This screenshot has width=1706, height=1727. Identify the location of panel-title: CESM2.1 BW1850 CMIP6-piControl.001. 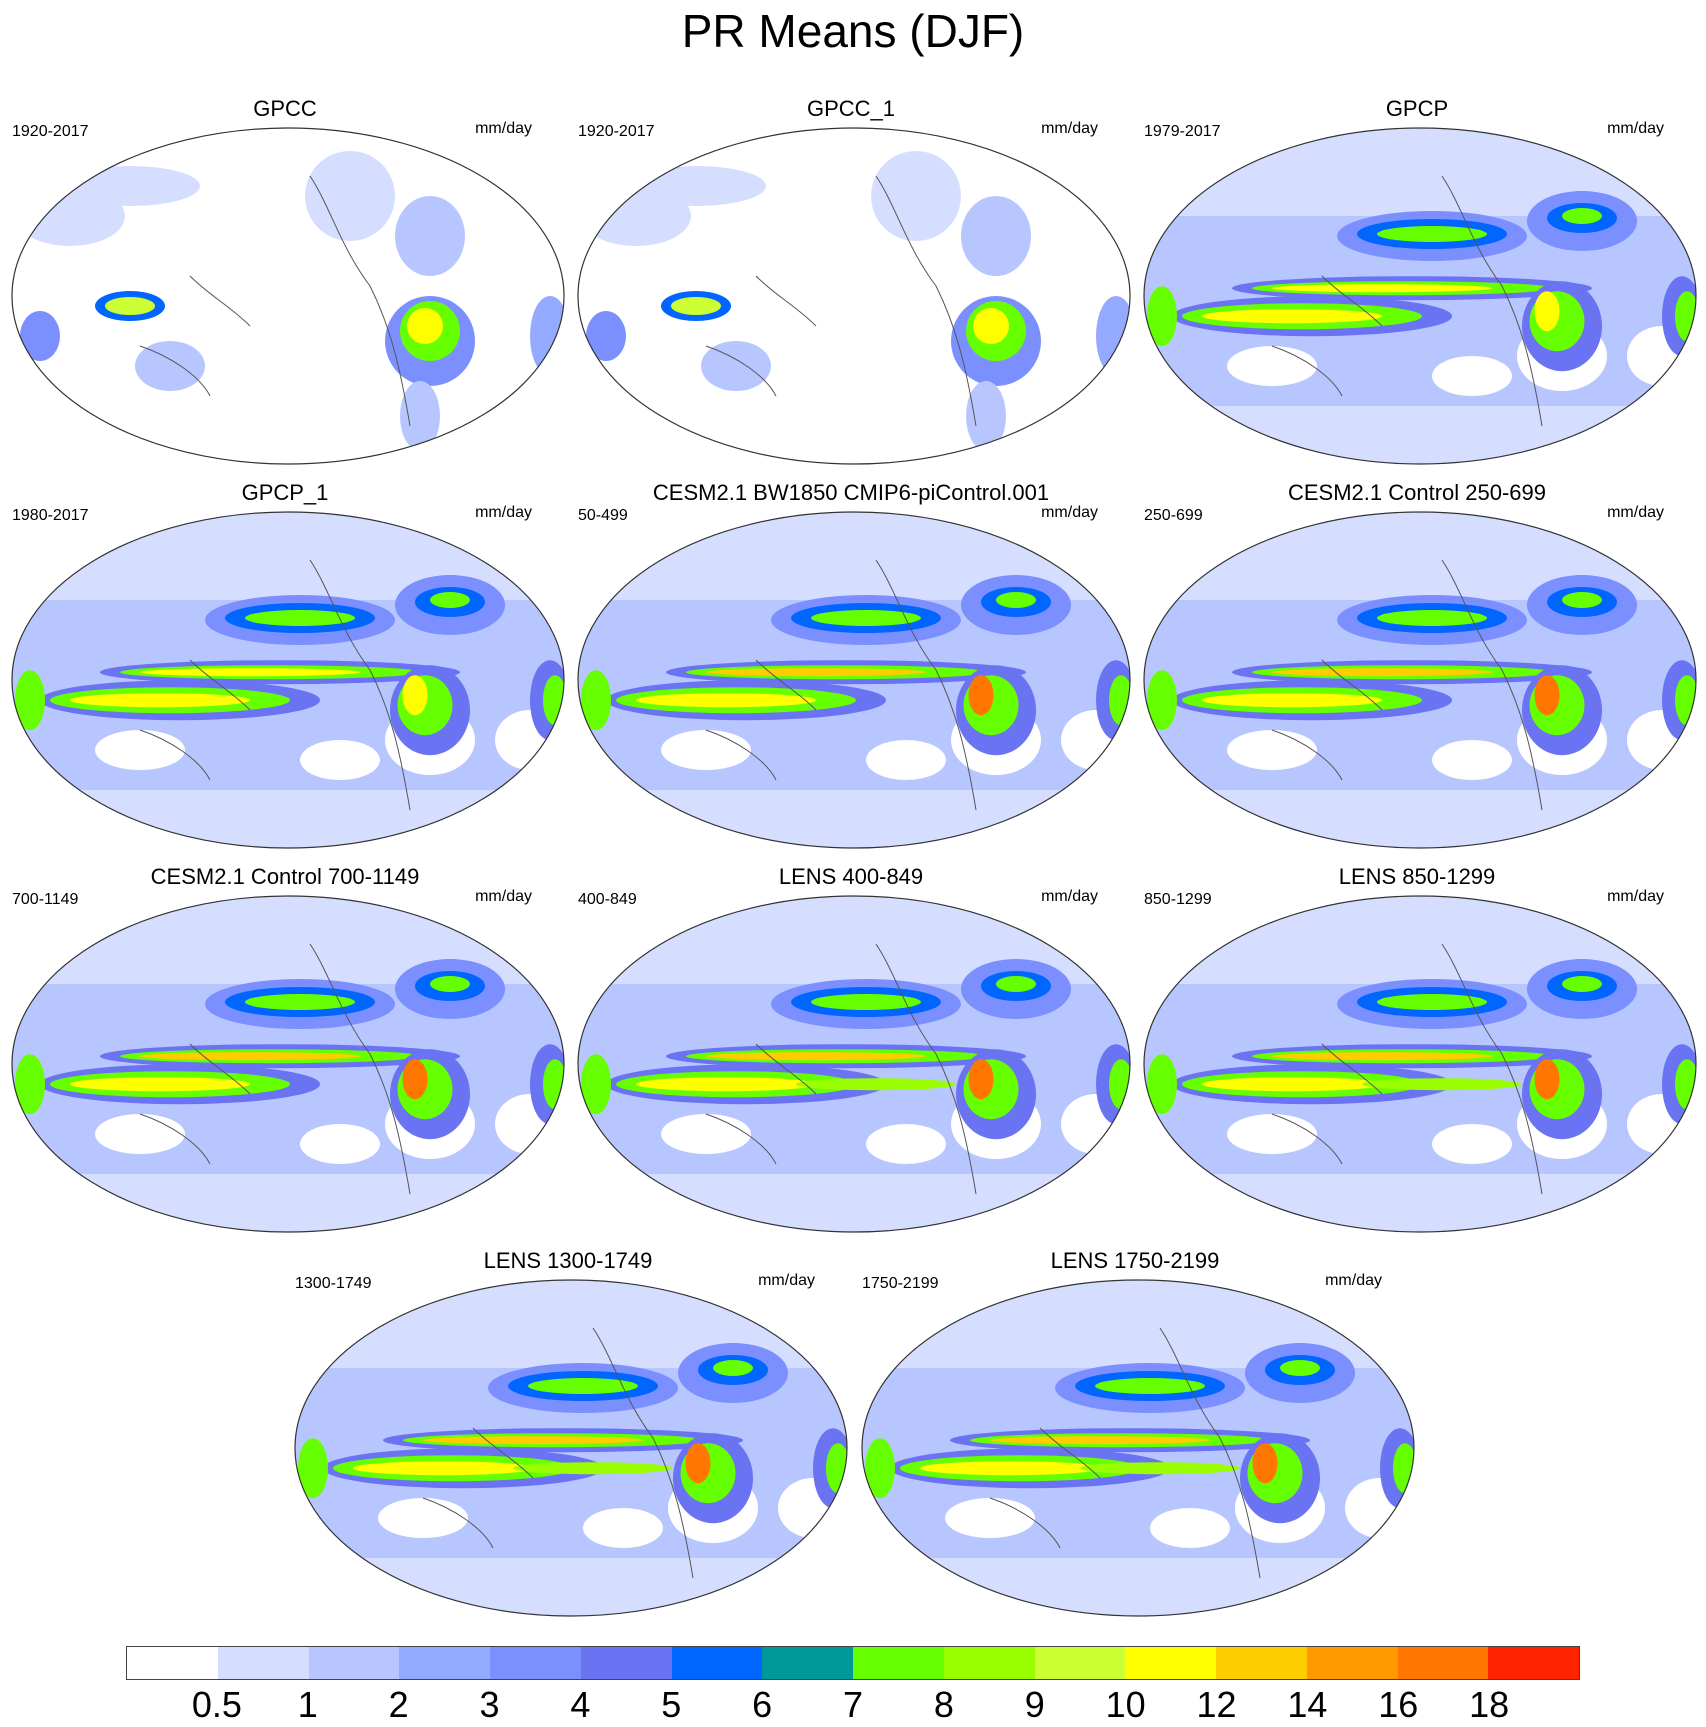
(851, 492).